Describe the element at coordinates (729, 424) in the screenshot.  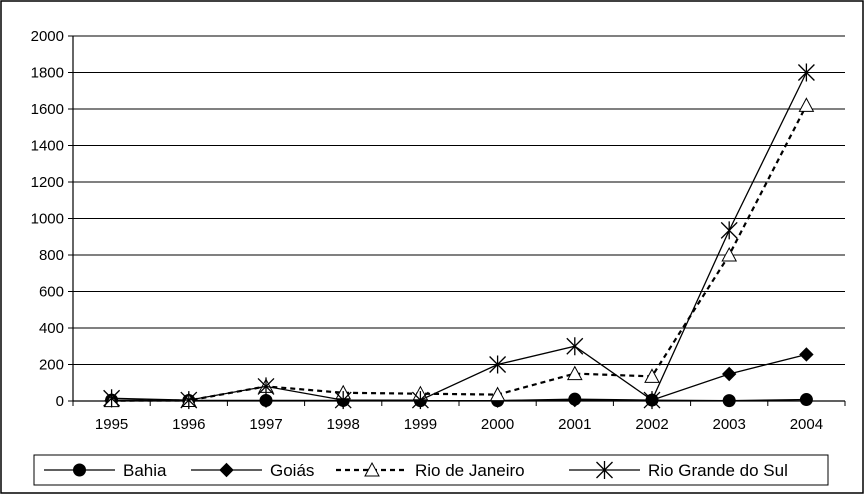
I see `x-tick-label: 2003` at that location.